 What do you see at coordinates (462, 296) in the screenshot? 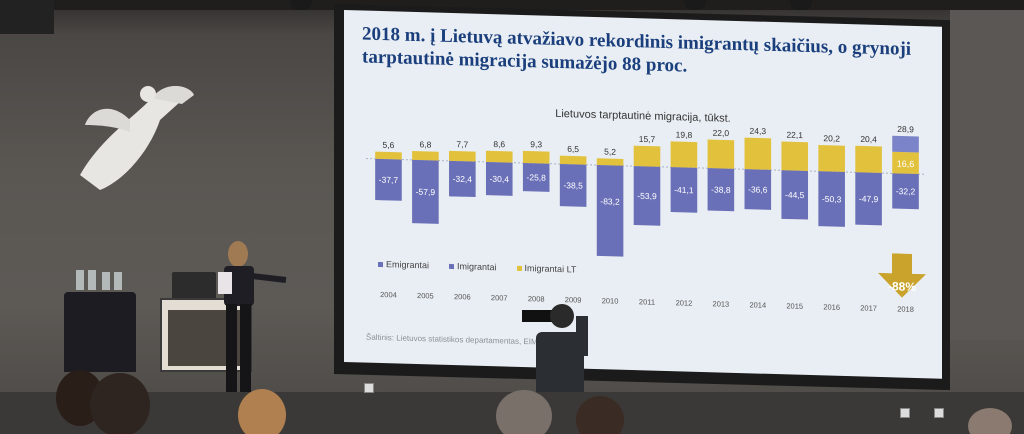
I see `x-tick-label: 2006` at bounding box center [462, 296].